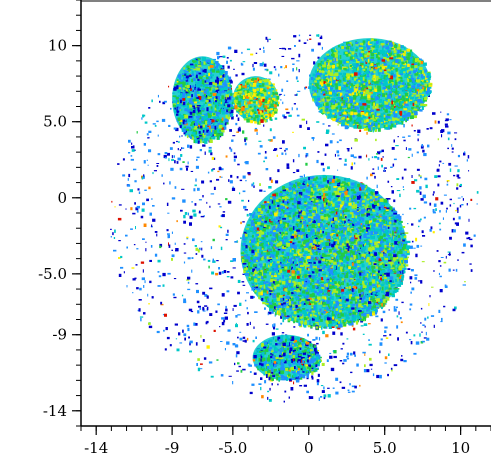 The width and height of the screenshot is (491, 473). What do you see at coordinates (309, 213) in the screenshot?
I see `heart-region-cell-2098` at bounding box center [309, 213].